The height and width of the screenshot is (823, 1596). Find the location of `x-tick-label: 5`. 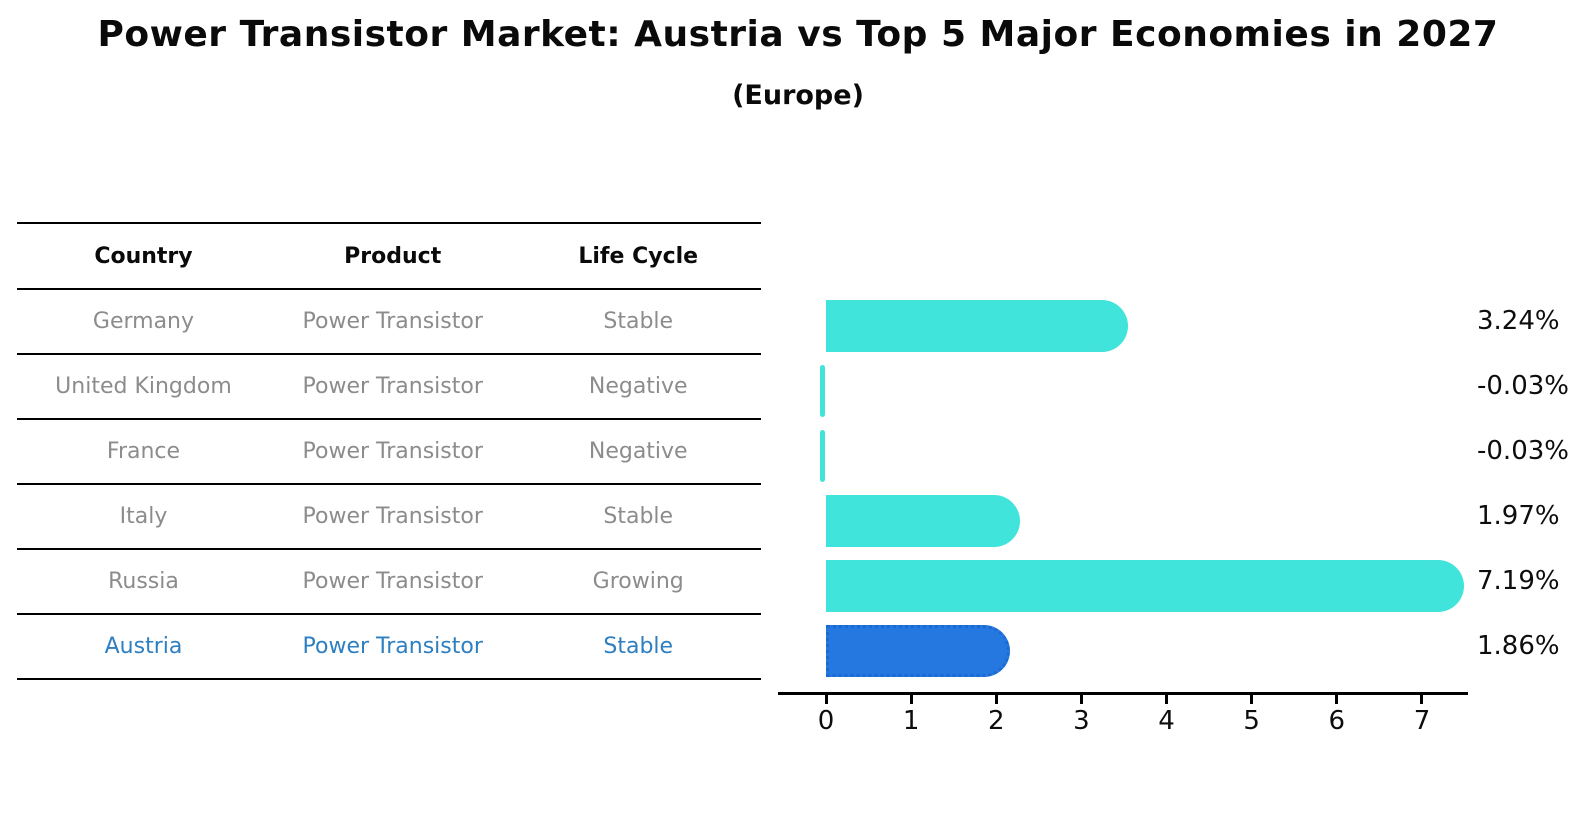

x-tick-label: 5 is located at coordinates (1251, 721).